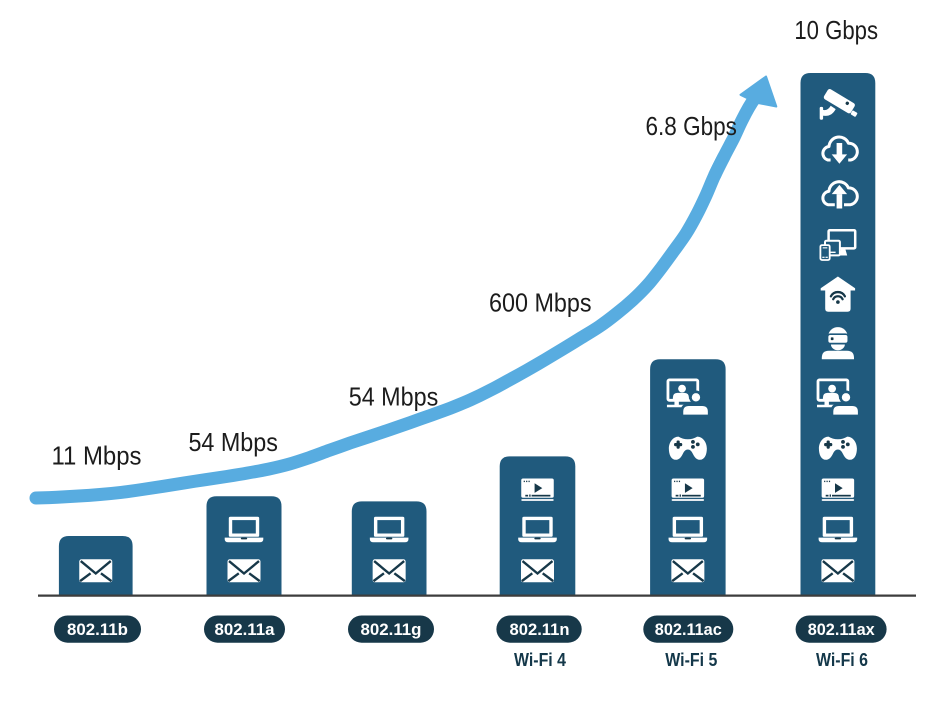  I want to click on svg-text: 802.11b, so click(97, 630).